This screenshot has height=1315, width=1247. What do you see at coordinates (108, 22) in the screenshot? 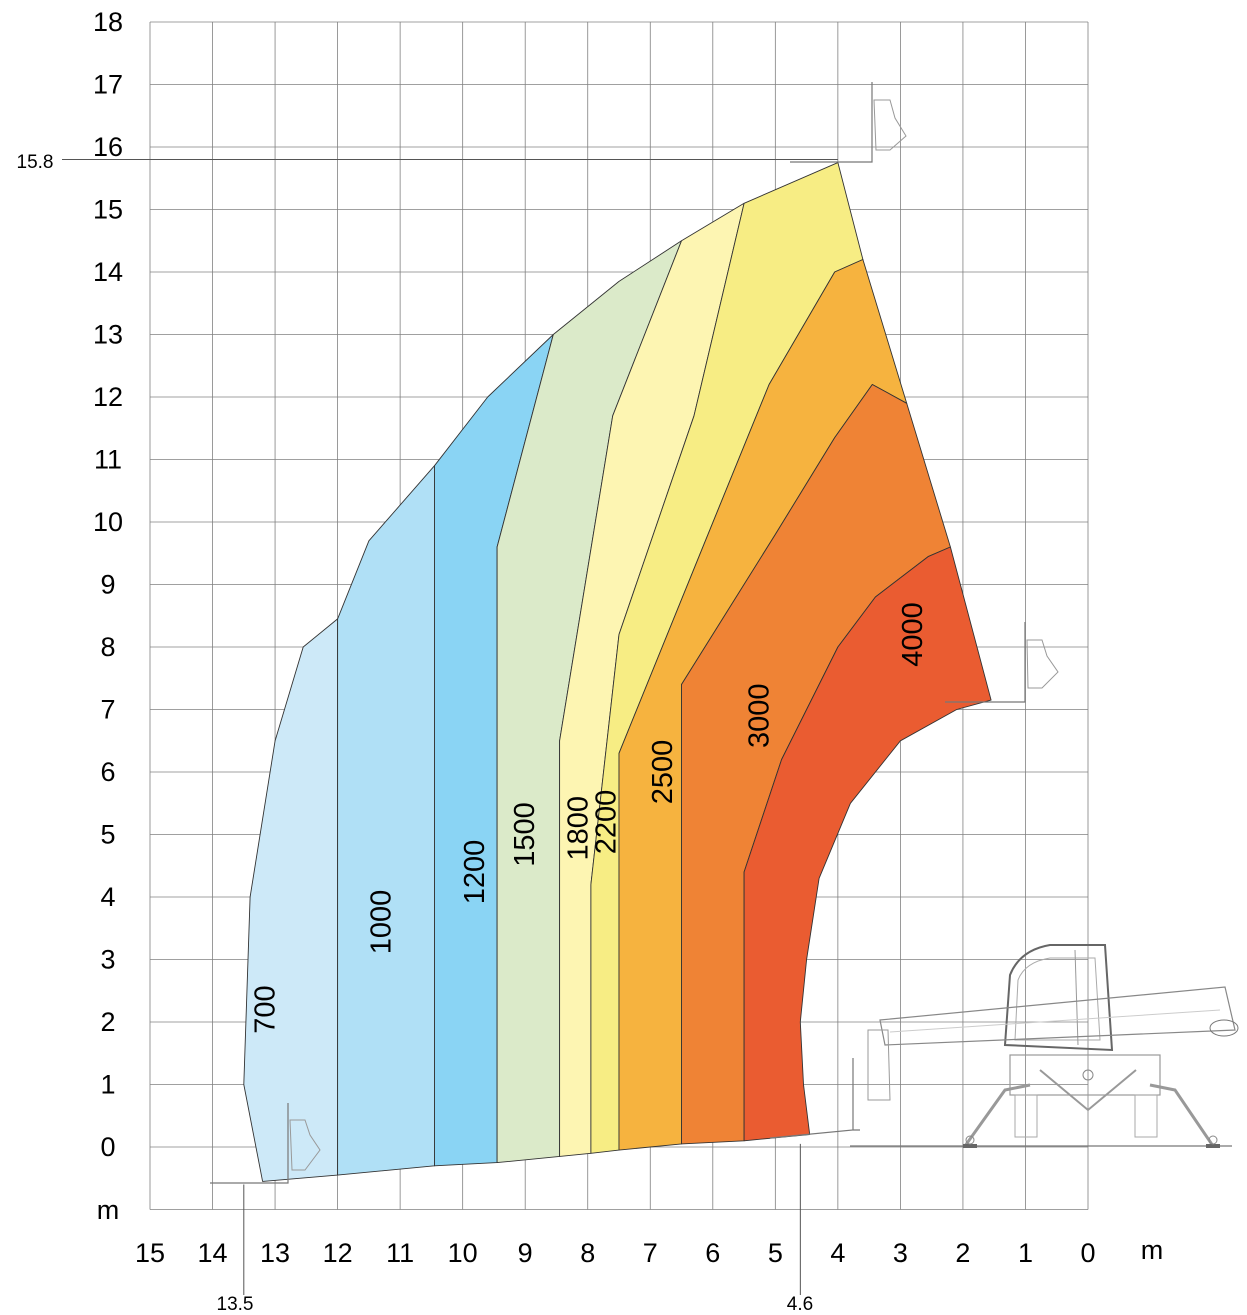
I see `y-tick-label: 18` at bounding box center [108, 22].